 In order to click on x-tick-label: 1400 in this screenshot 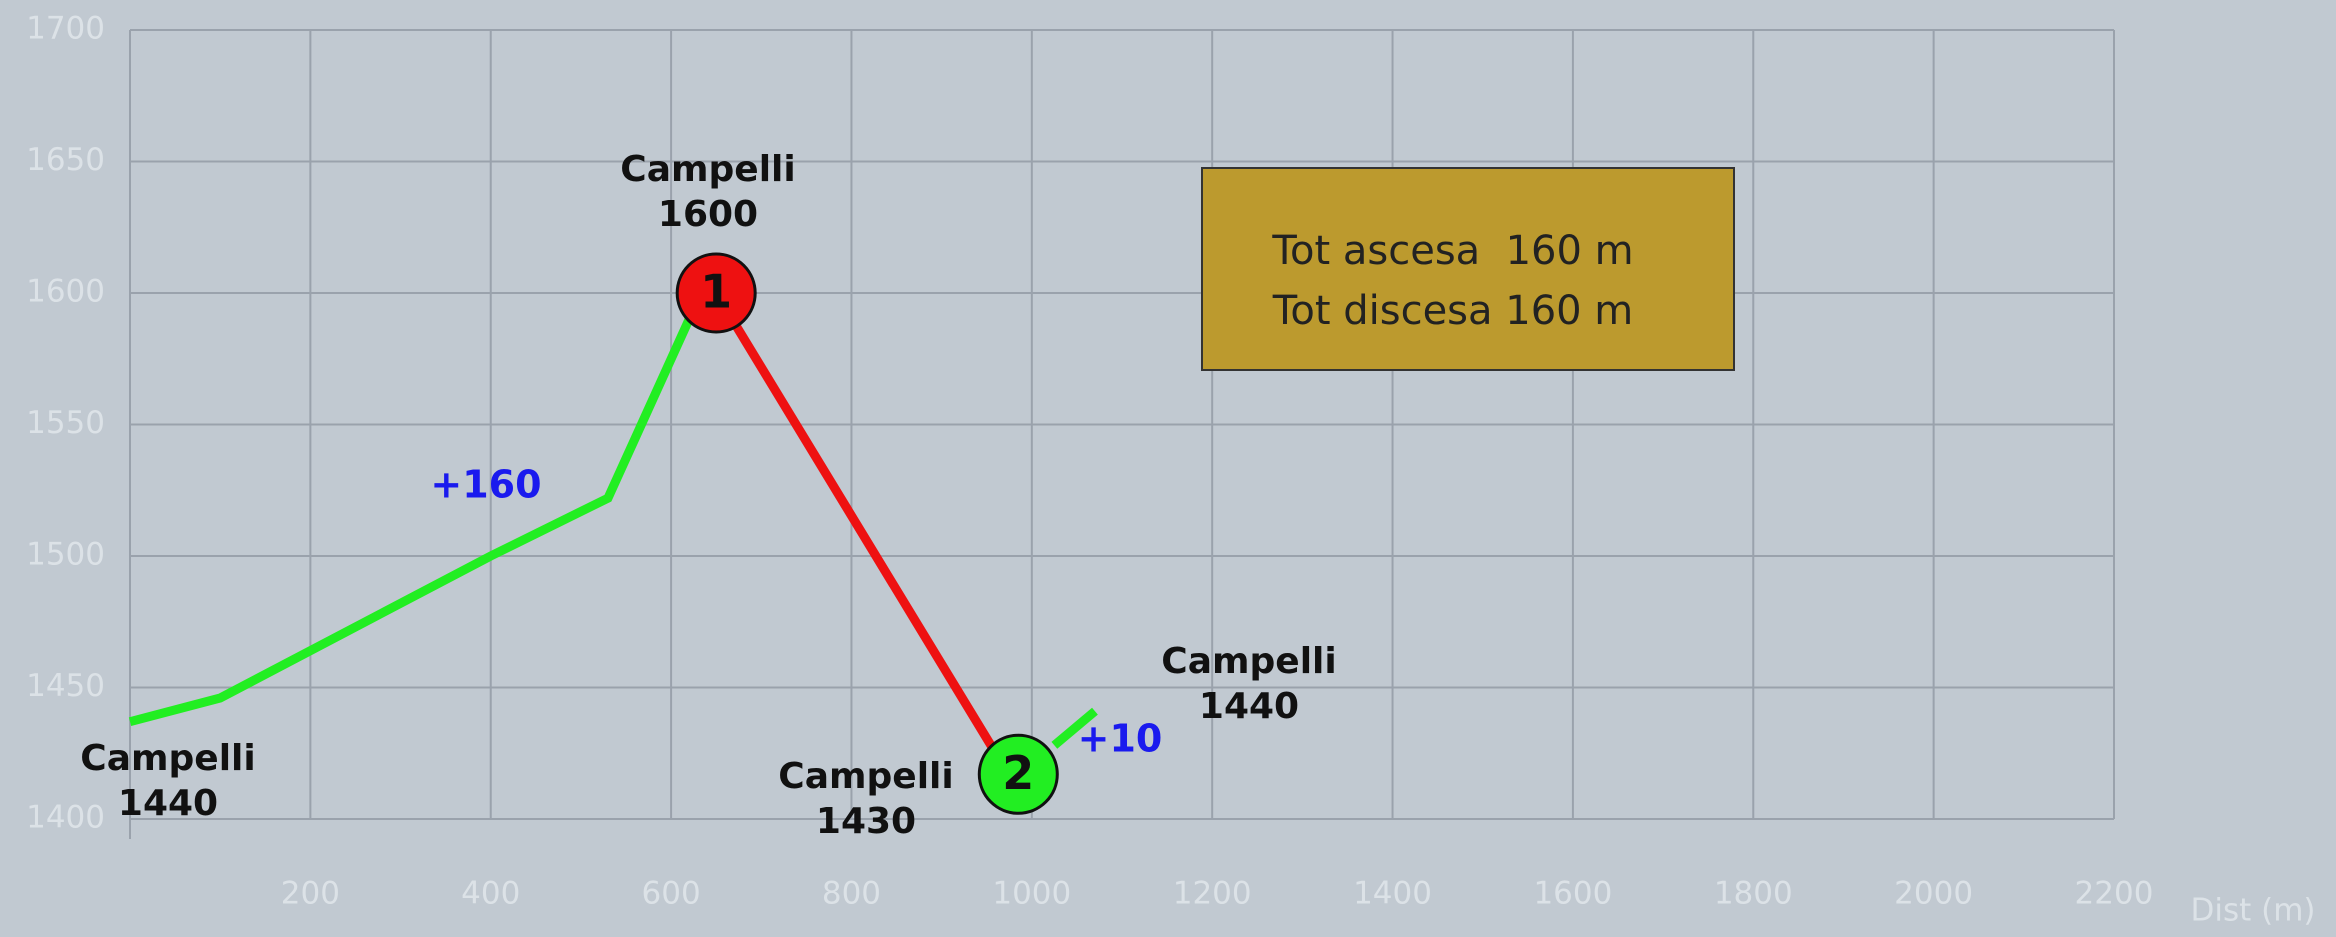, I will do `click(1392, 894)`.